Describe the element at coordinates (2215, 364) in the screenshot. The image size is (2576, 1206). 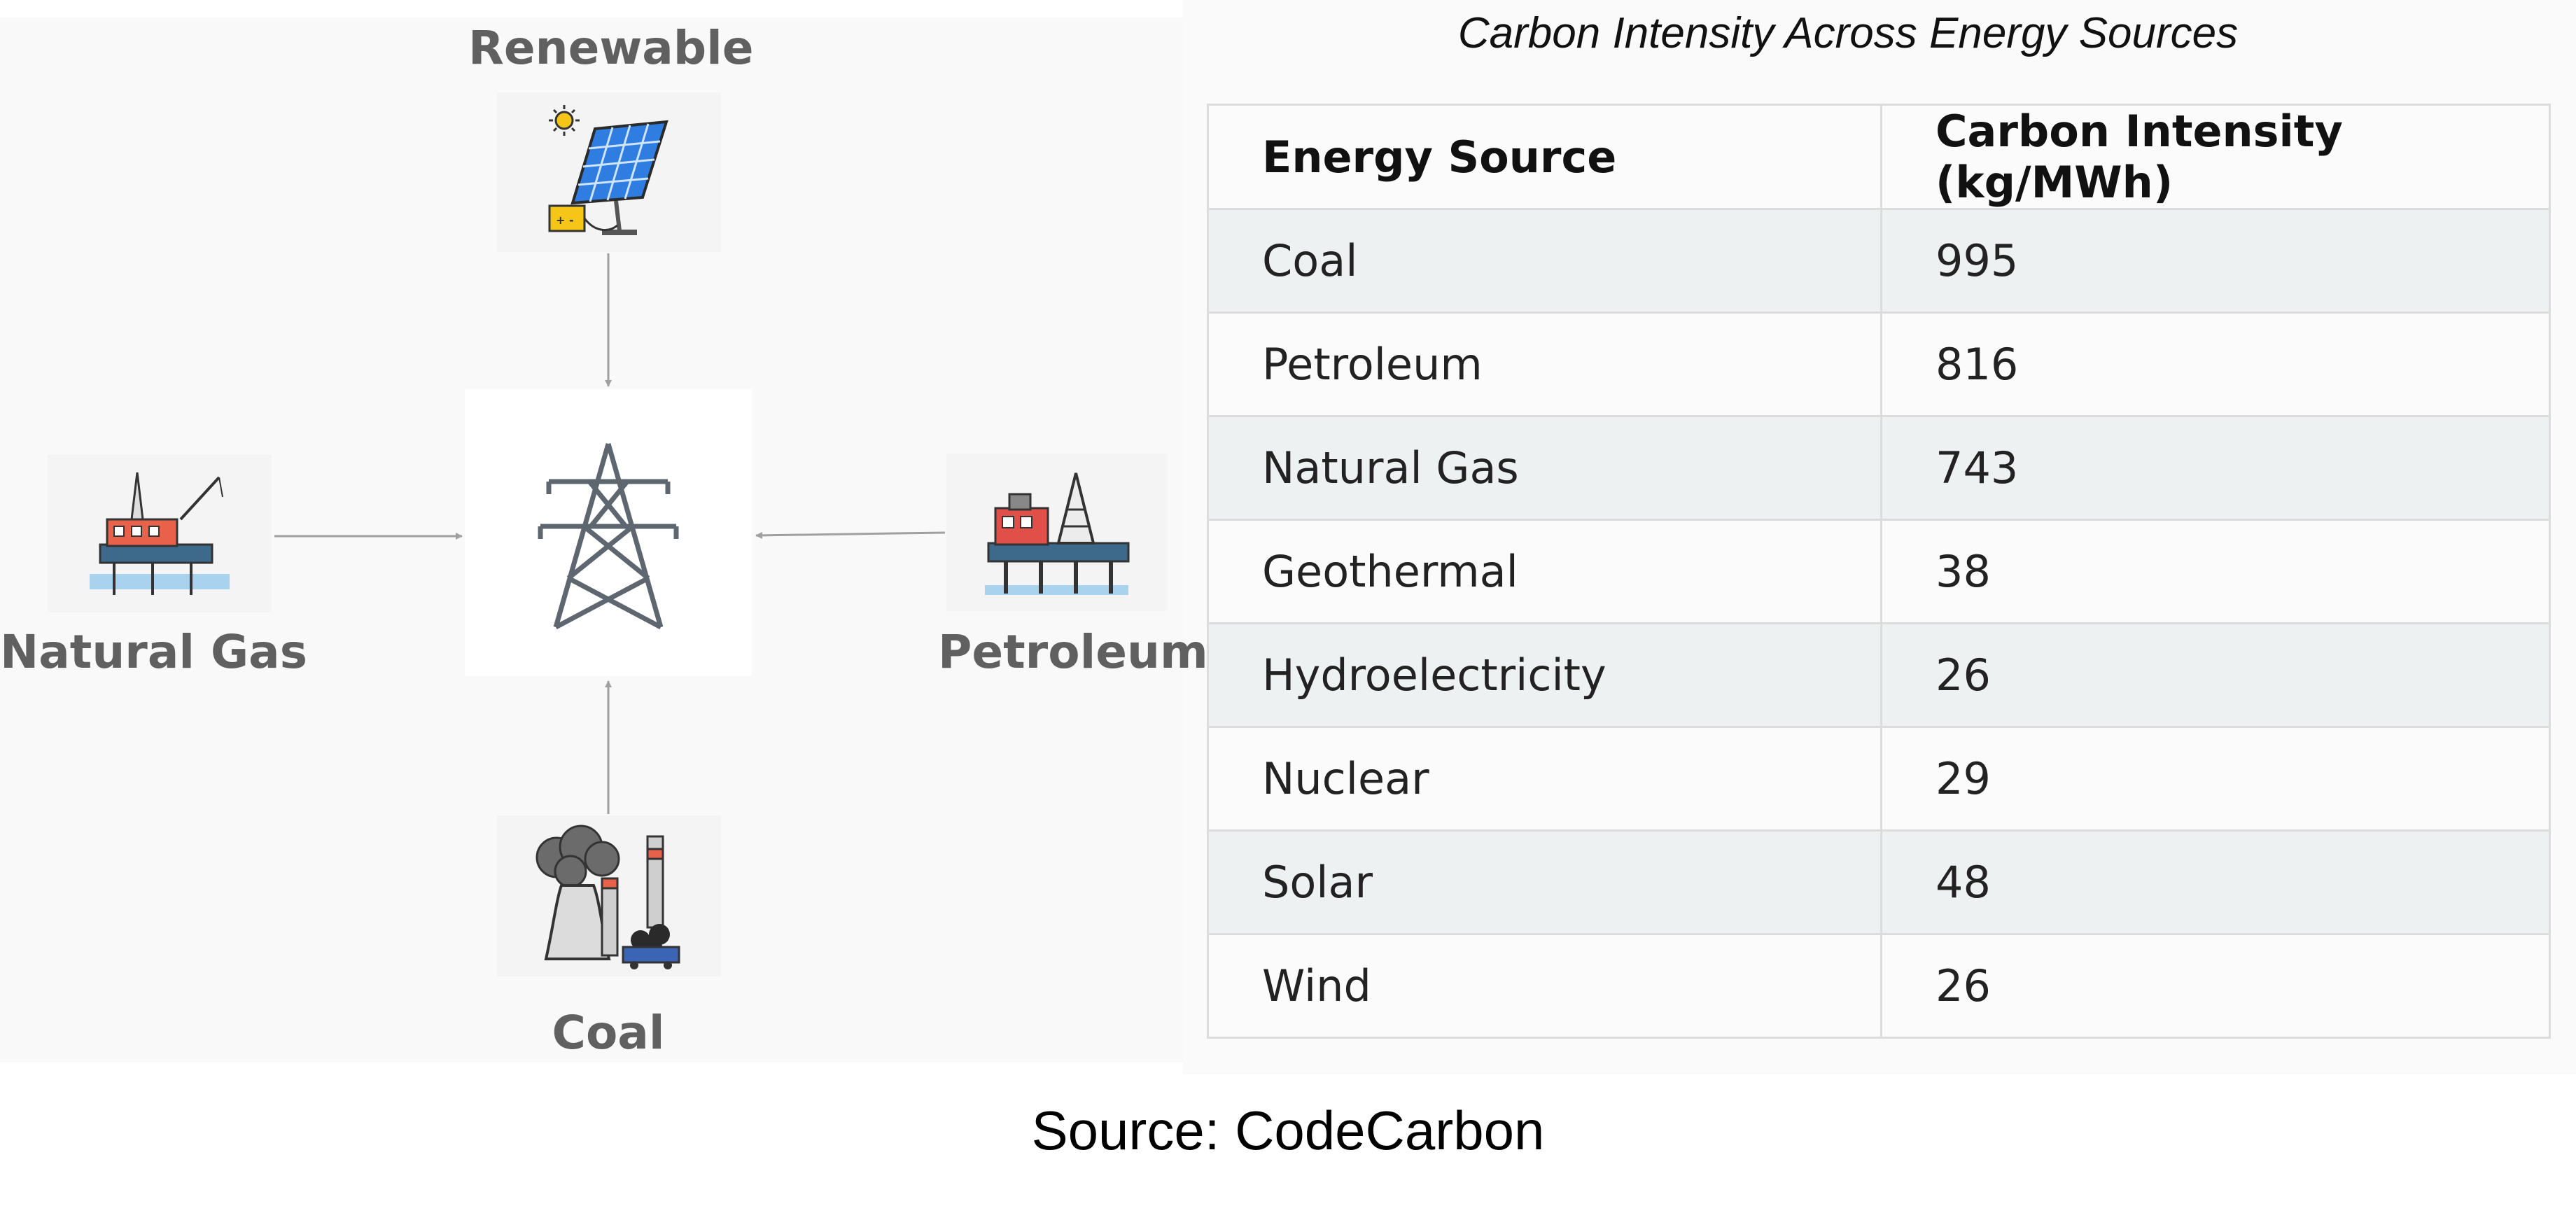
I see `carbon-intensity-cell: 816` at that location.